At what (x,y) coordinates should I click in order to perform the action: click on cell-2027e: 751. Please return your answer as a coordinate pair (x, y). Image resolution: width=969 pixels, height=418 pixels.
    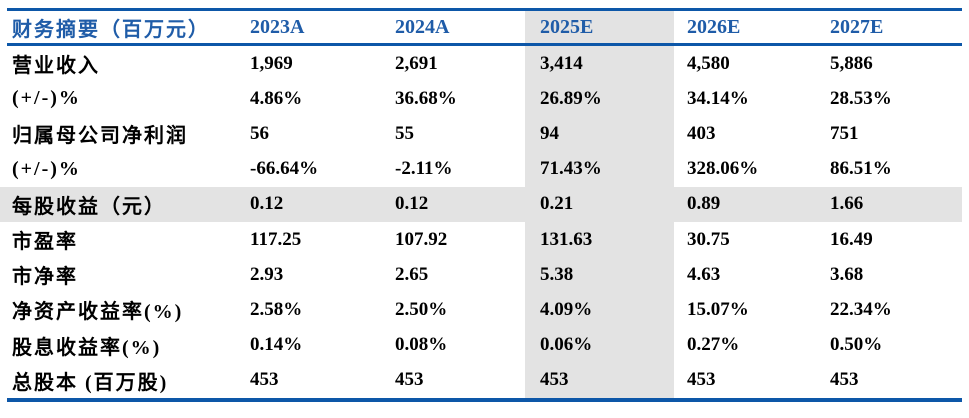
    Looking at the image, I should click on (844, 133).